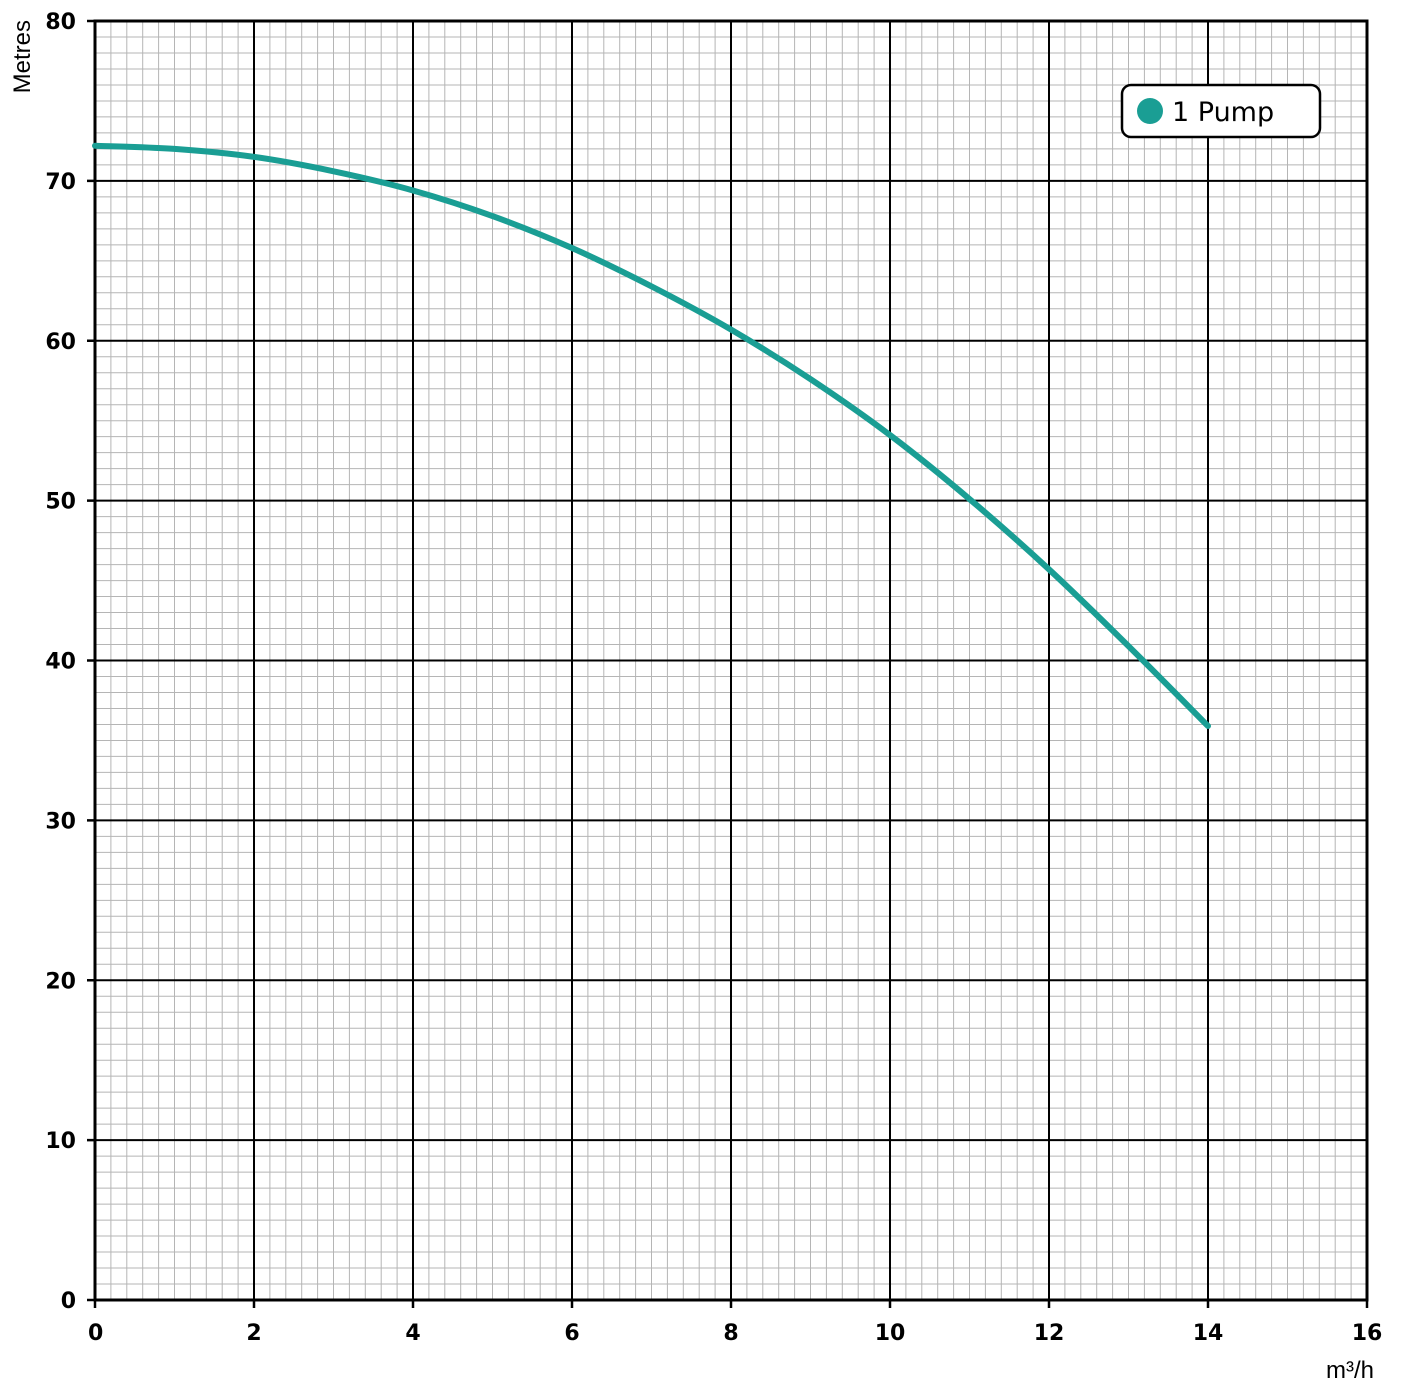  Describe the element at coordinates (571, 1333) in the screenshot. I see `x-tick-label: 6` at that location.